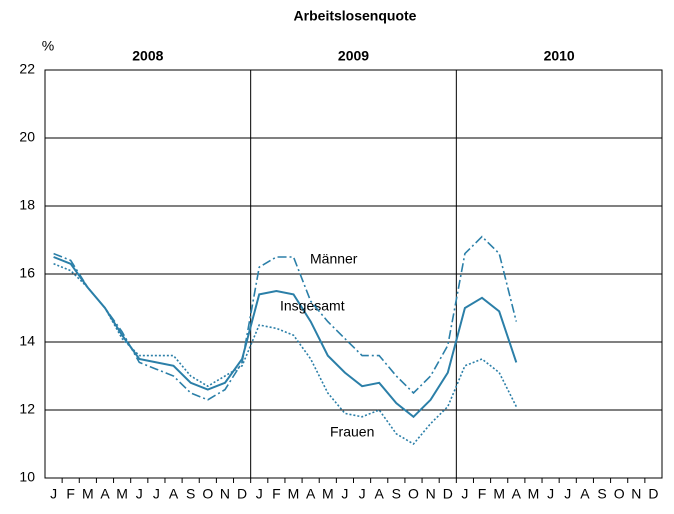 The width and height of the screenshot is (674, 514). Describe the element at coordinates (352, 432) in the screenshot. I see `series-label: Frauen` at that location.